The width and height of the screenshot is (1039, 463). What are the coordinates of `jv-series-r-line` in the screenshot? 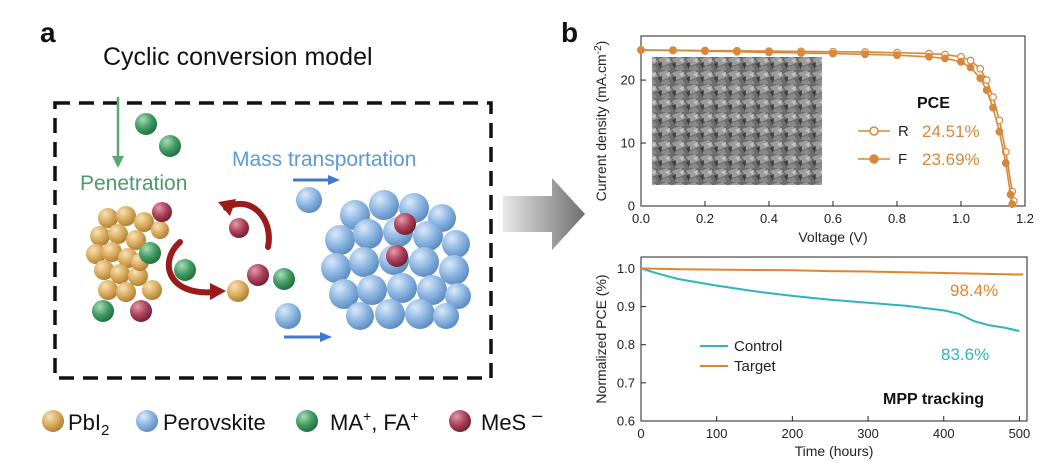 It's located at (827, 125).